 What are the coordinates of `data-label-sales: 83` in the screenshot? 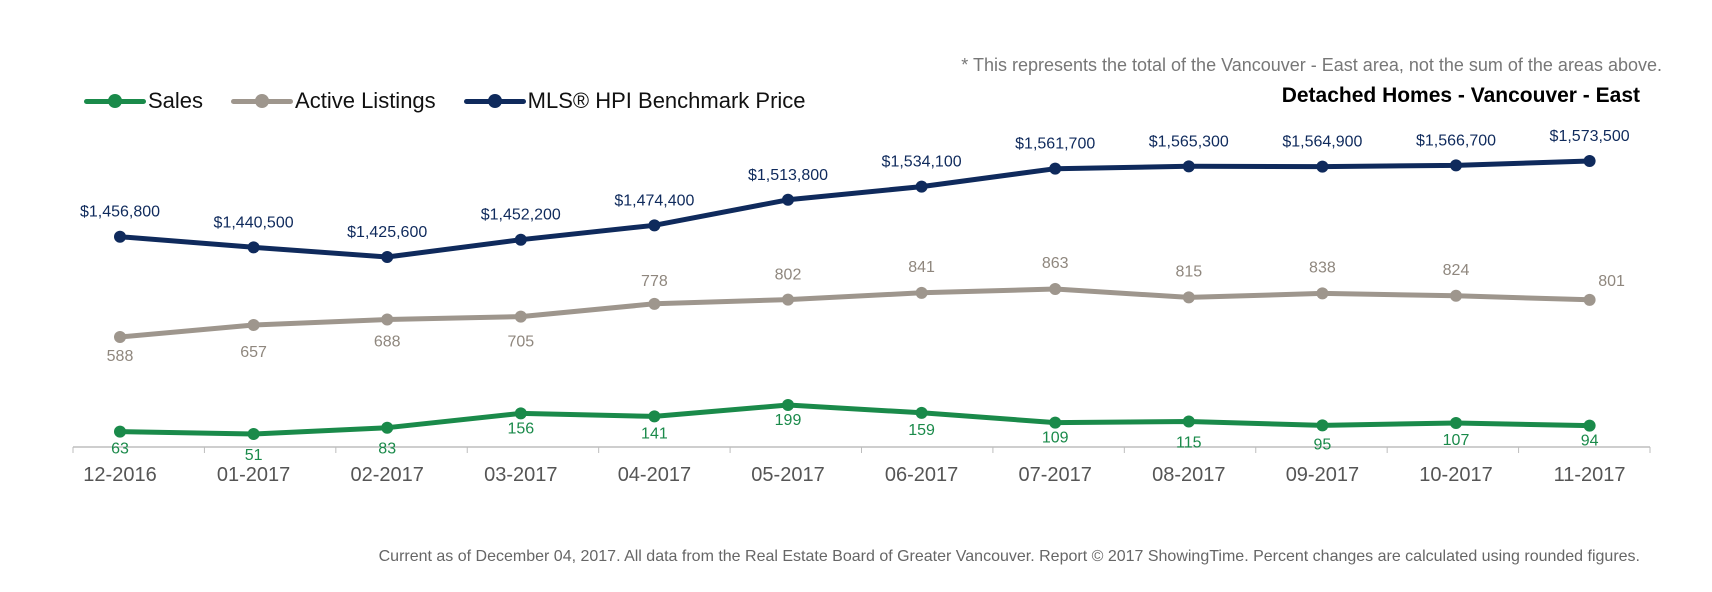 It's located at (387, 449).